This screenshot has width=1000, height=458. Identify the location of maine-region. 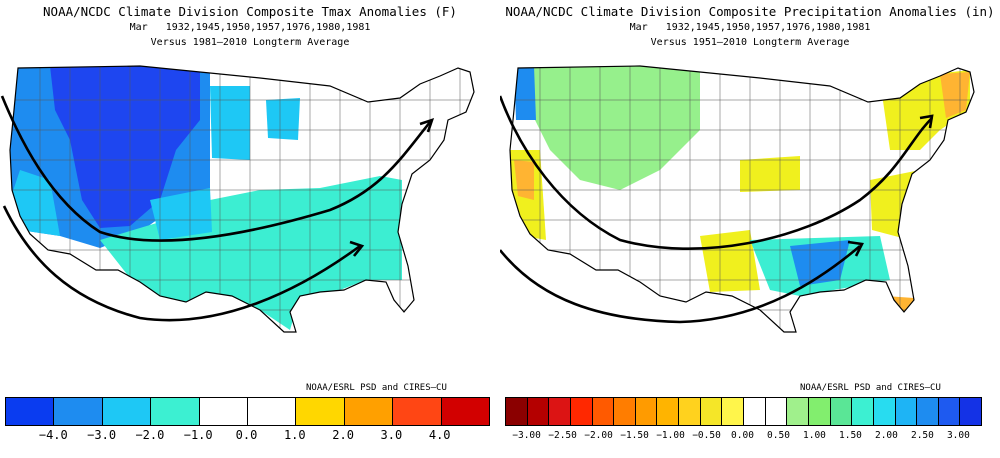
(955, 95).